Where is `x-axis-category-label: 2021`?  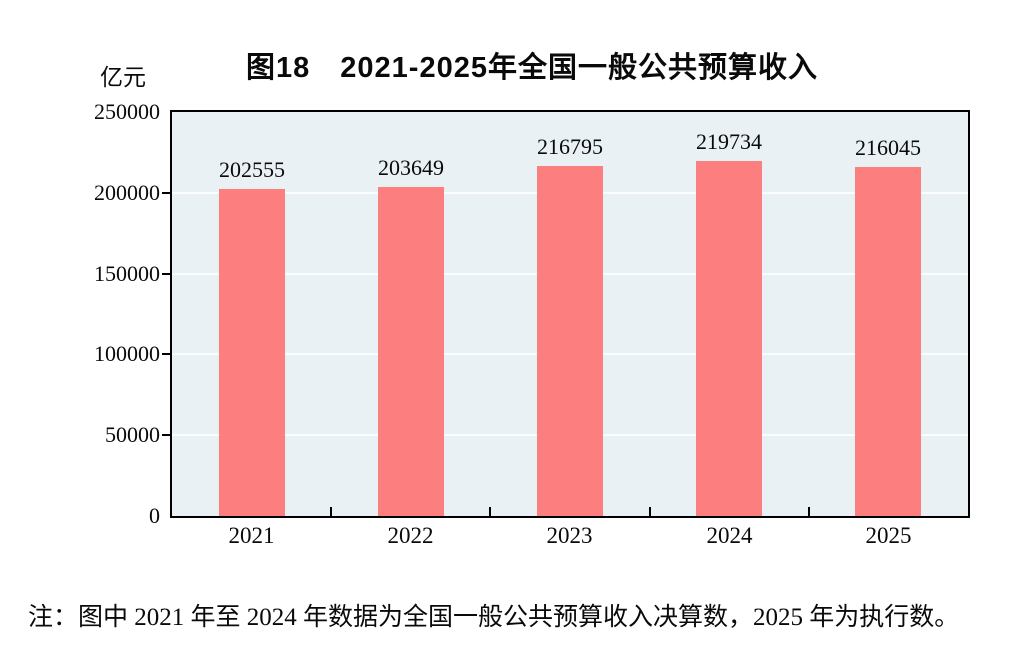
x-axis-category-label: 2021 is located at coordinates (251, 535).